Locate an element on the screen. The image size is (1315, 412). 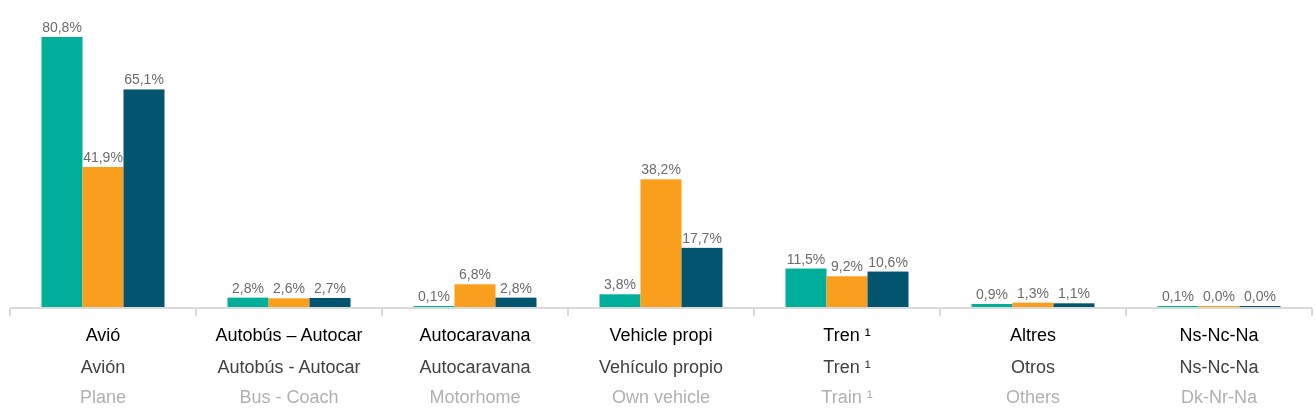
data-label: 2,7% is located at coordinates (330, 287).